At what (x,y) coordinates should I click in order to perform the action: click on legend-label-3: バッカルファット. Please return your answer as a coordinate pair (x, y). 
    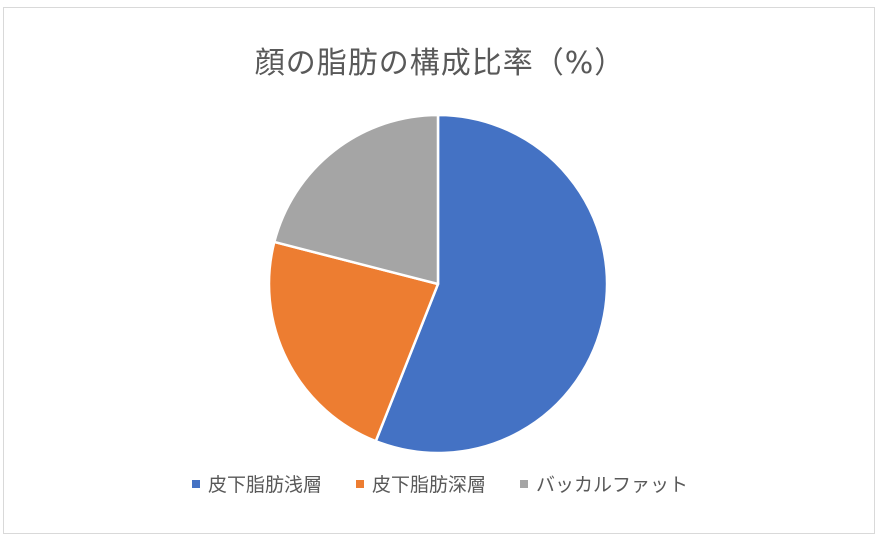
    Looking at the image, I should click on (612, 485).